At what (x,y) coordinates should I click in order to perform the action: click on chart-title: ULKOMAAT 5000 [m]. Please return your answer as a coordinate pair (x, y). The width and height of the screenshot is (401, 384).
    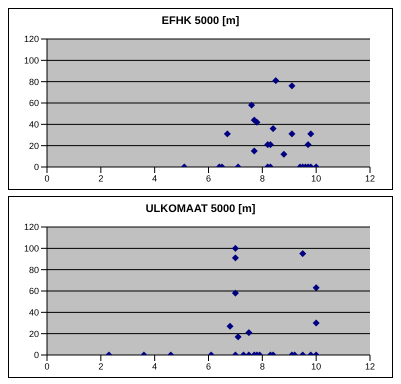
    Looking at the image, I should click on (200, 209).